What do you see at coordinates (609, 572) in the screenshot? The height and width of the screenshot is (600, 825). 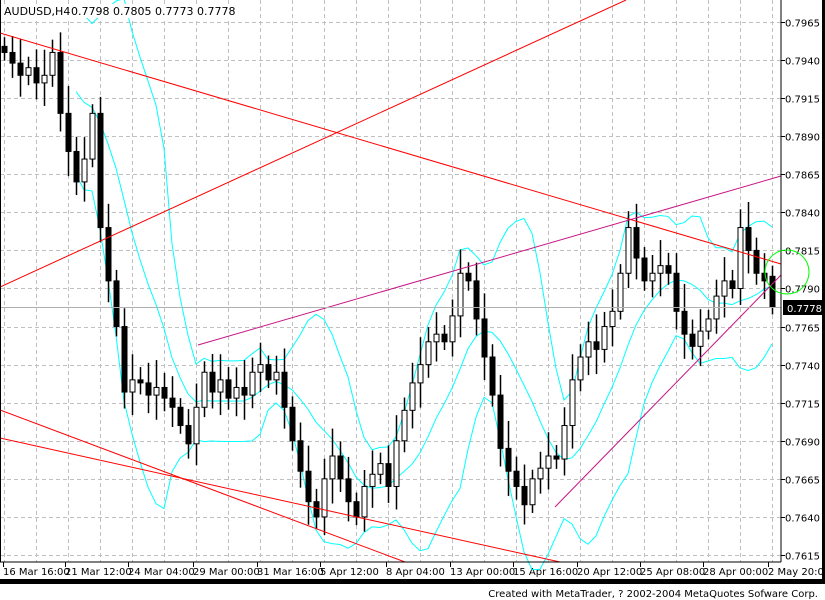 I see `time-tick-label: 20 Apr 12:00` at bounding box center [609, 572].